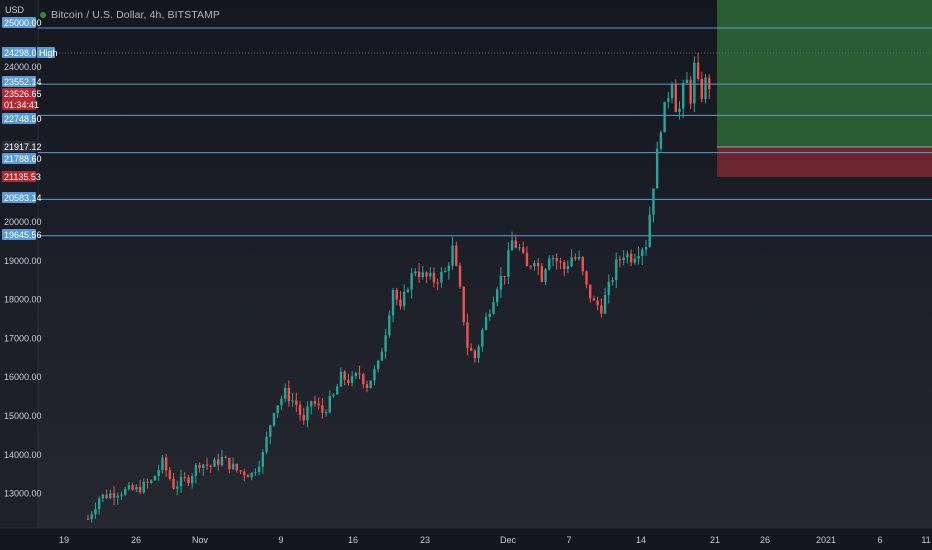 The height and width of the screenshot is (550, 932). Describe the element at coordinates (824, 73) in the screenshot. I see `profit-zone` at that location.